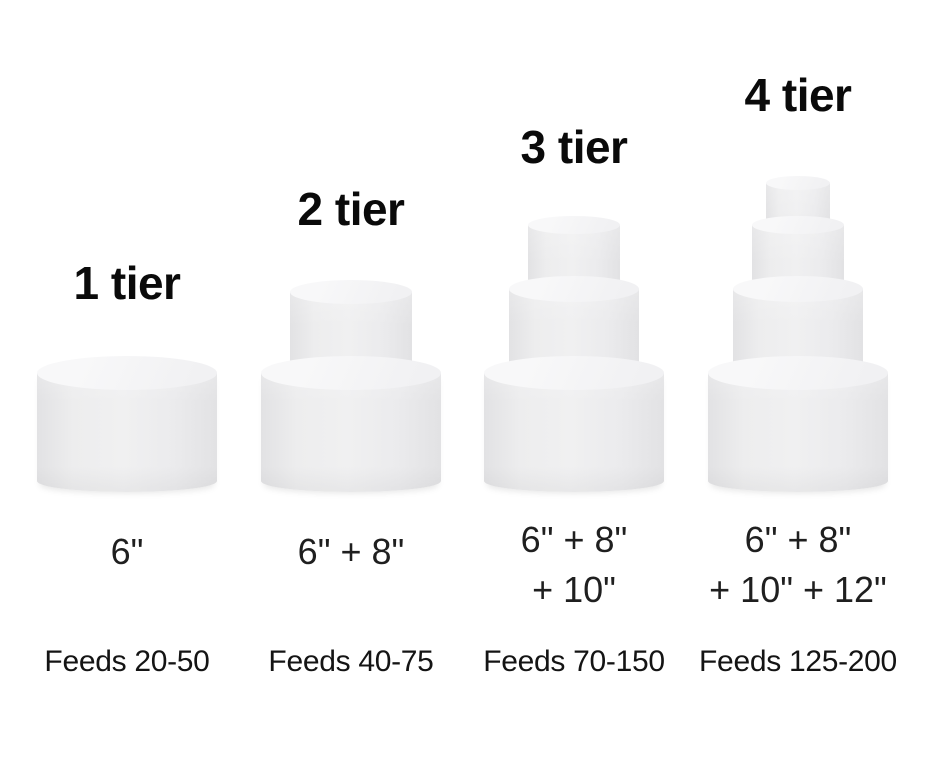  What do you see at coordinates (351, 661) in the screenshot?
I see `feeds-label-2: Feeds 40-75` at bounding box center [351, 661].